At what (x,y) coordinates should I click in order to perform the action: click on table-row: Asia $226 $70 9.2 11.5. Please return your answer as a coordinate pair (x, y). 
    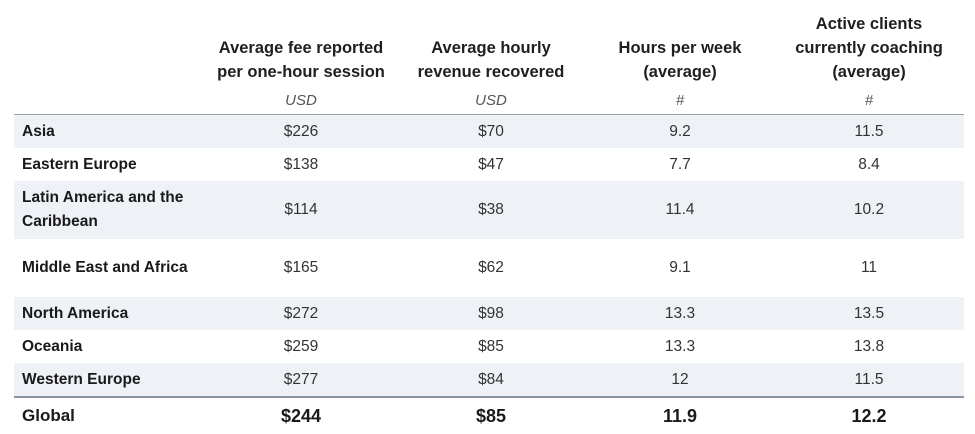
    Looking at the image, I should click on (489, 131).